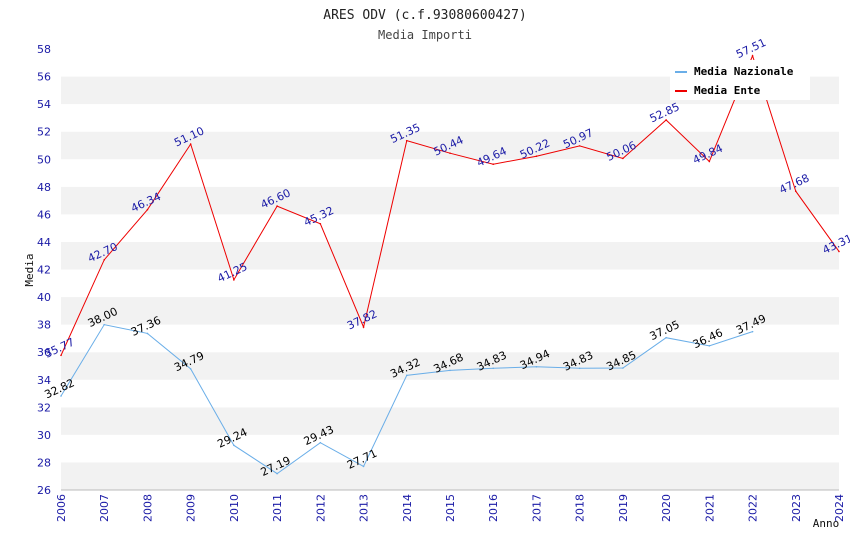  I want to click on y-tick-label: 52, so click(44, 132).